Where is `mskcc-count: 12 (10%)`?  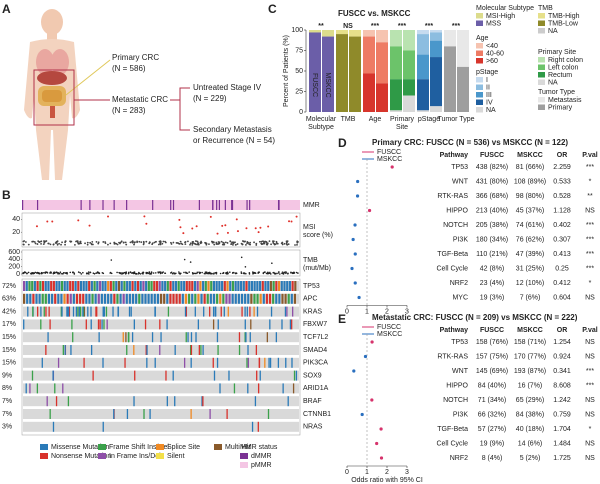
mskcc-count: 12 (10%) is located at coordinates (530, 283).